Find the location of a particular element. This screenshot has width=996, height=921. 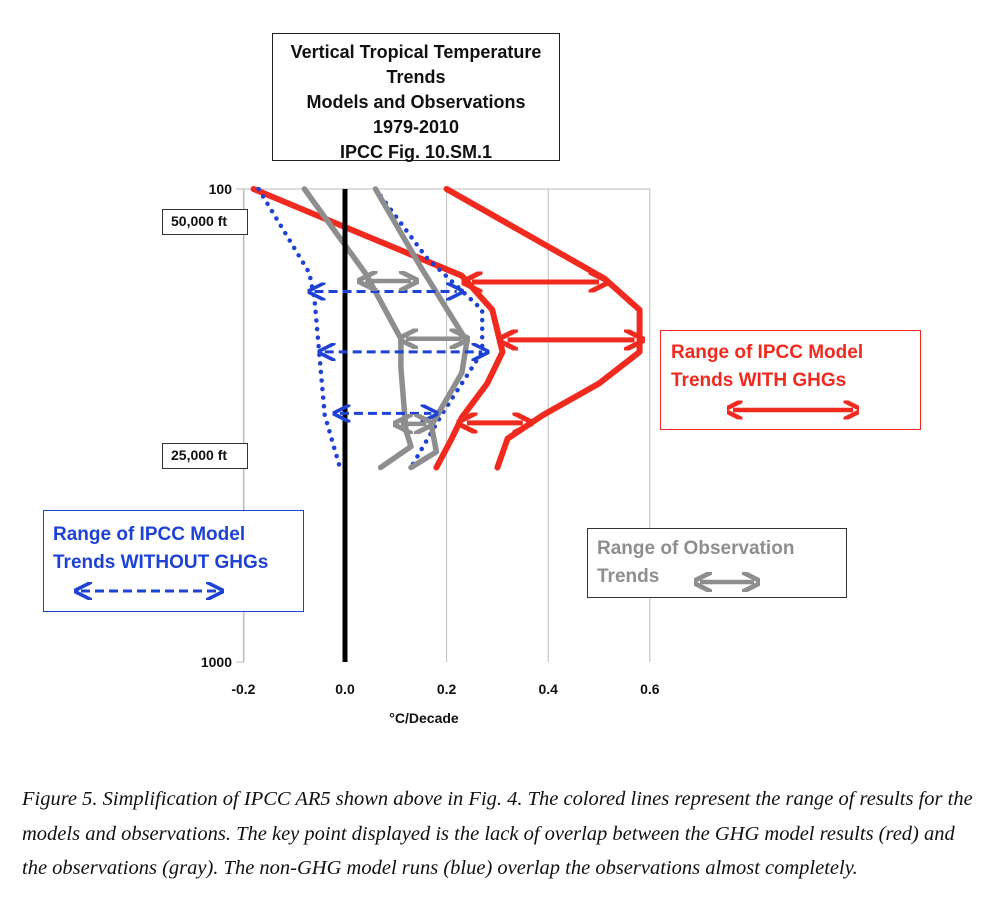

range-arrows is located at coordinates (475, 352).